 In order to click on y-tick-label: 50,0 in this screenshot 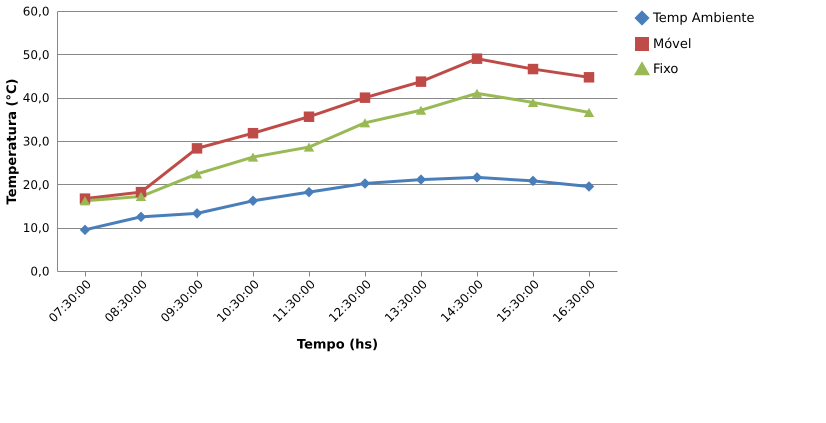, I will do `click(36, 55)`.